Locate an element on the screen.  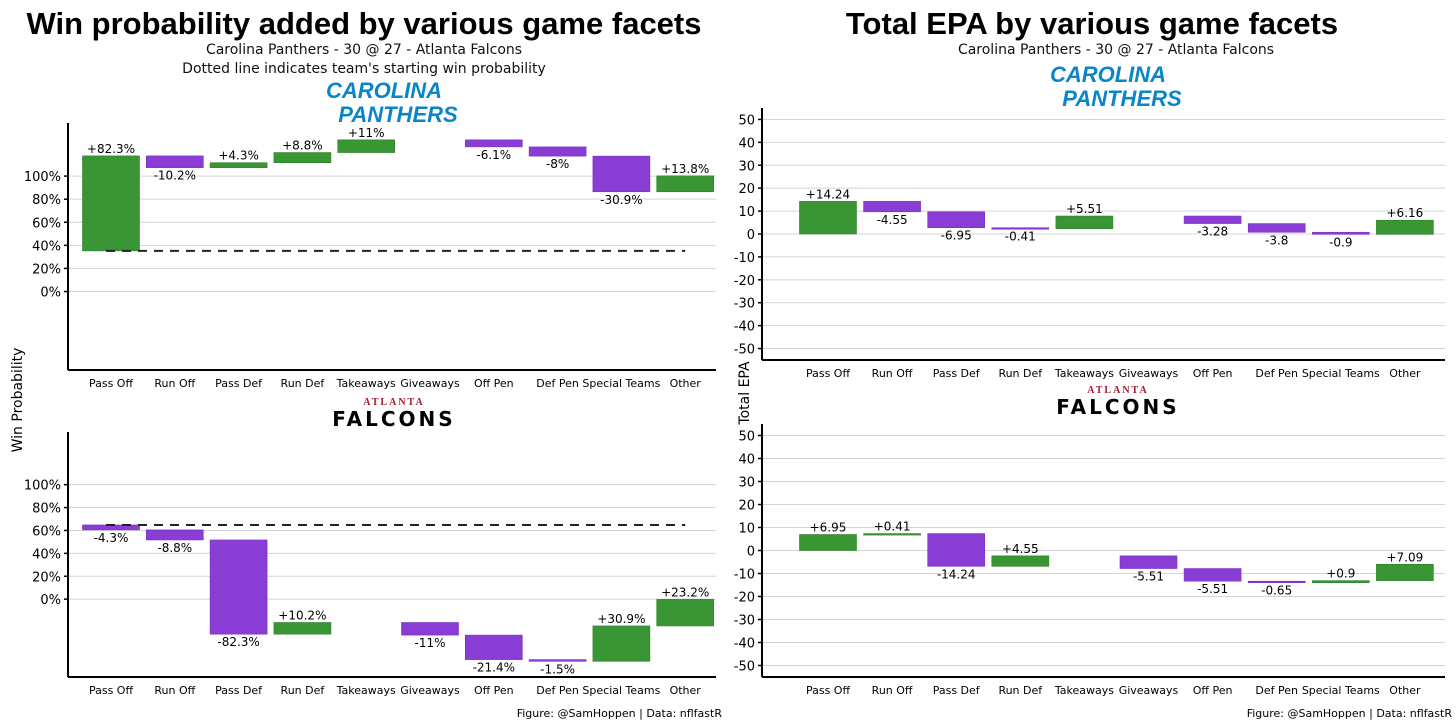
bar-value-label: +0.41 is located at coordinates (892, 527).